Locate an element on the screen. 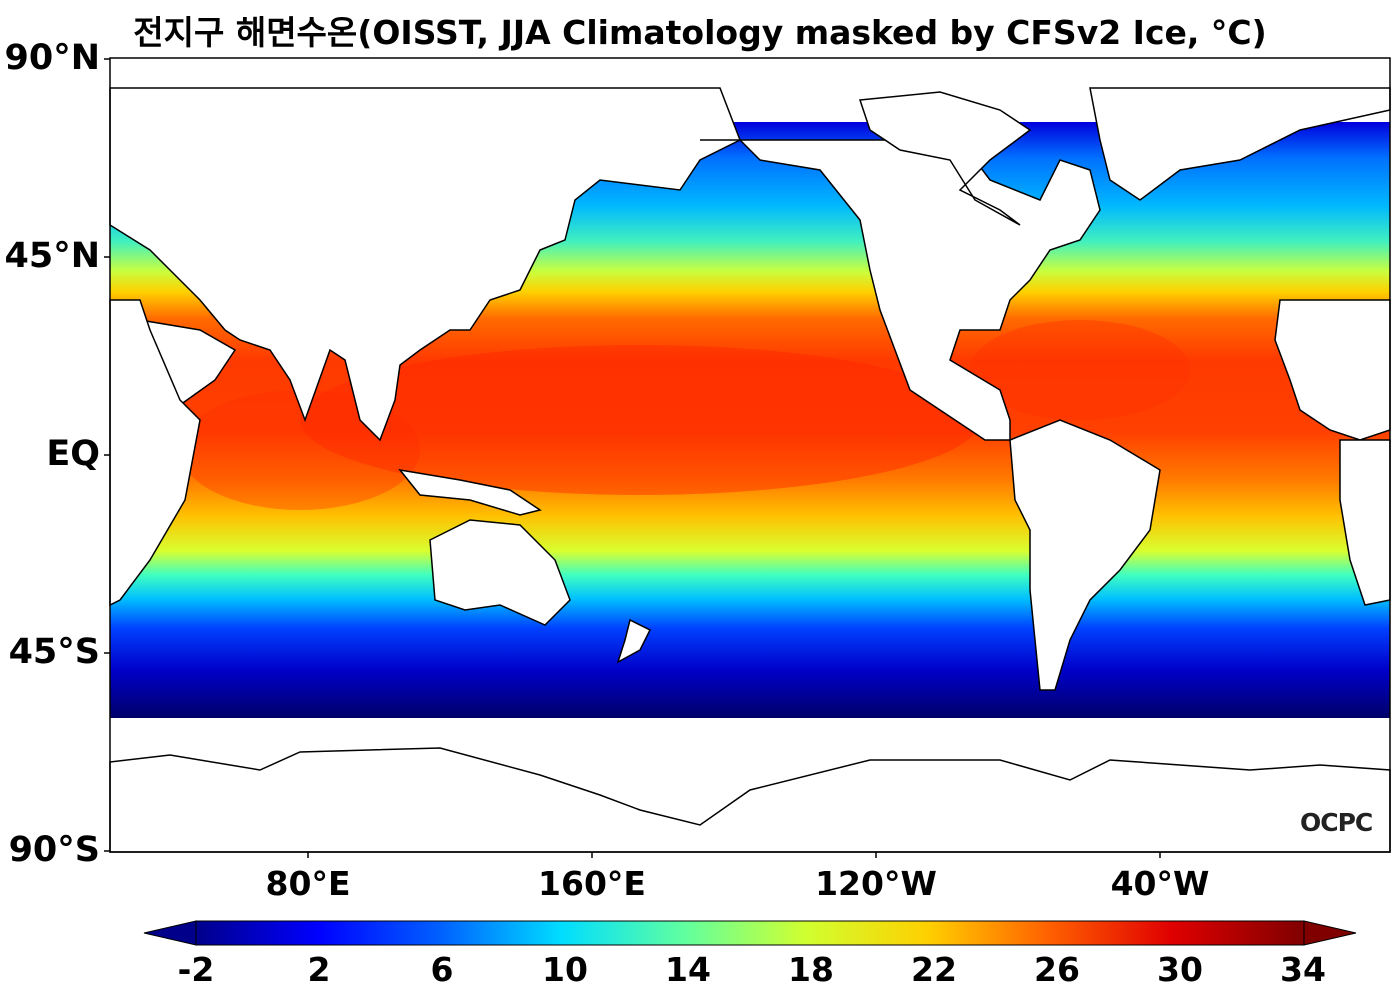 The image size is (1400, 1004). lat-label-90s: 90°S is located at coordinates (54, 850).